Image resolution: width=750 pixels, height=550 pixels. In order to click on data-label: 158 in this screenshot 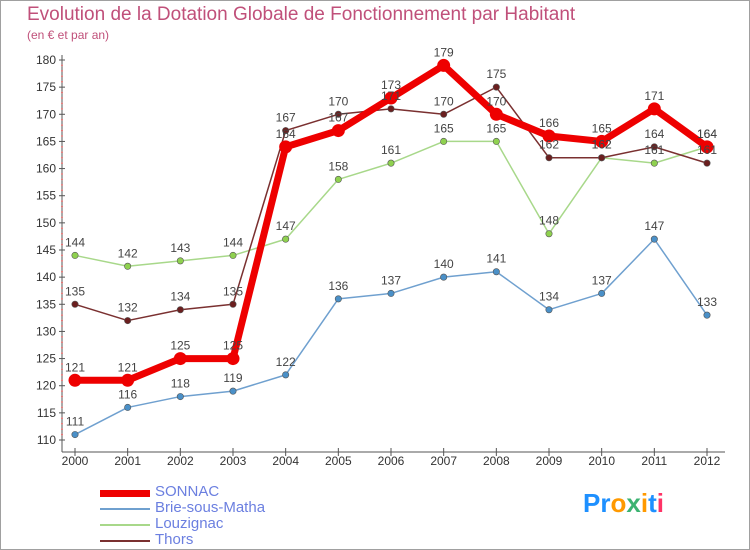, I will do `click(338, 166)`.